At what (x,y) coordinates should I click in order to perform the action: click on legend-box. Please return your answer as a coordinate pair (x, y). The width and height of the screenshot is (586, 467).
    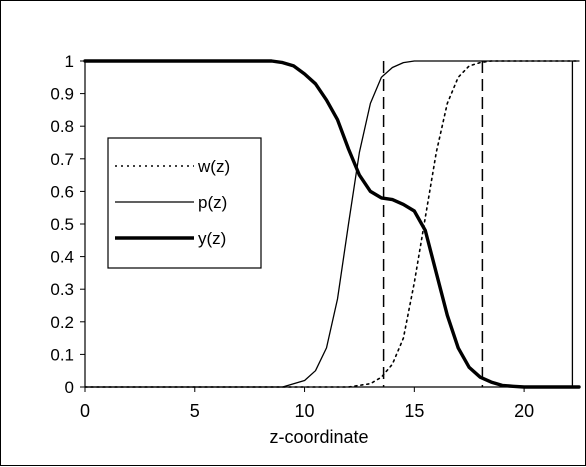
    Looking at the image, I should click on (184, 203).